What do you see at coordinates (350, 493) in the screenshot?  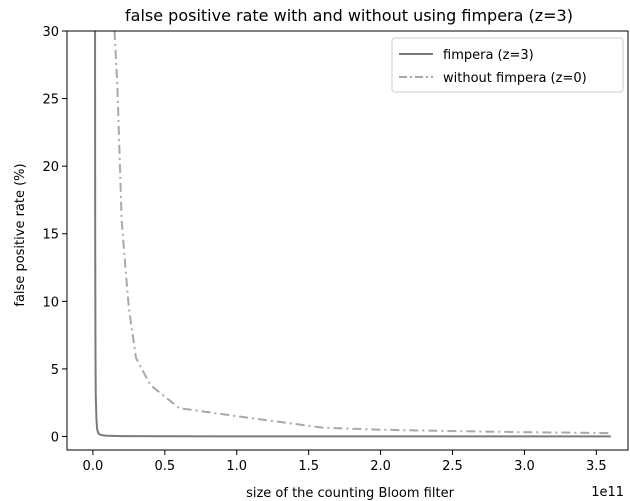 I see `x-axis-label: size of the counting Bloom filter` at bounding box center [350, 493].